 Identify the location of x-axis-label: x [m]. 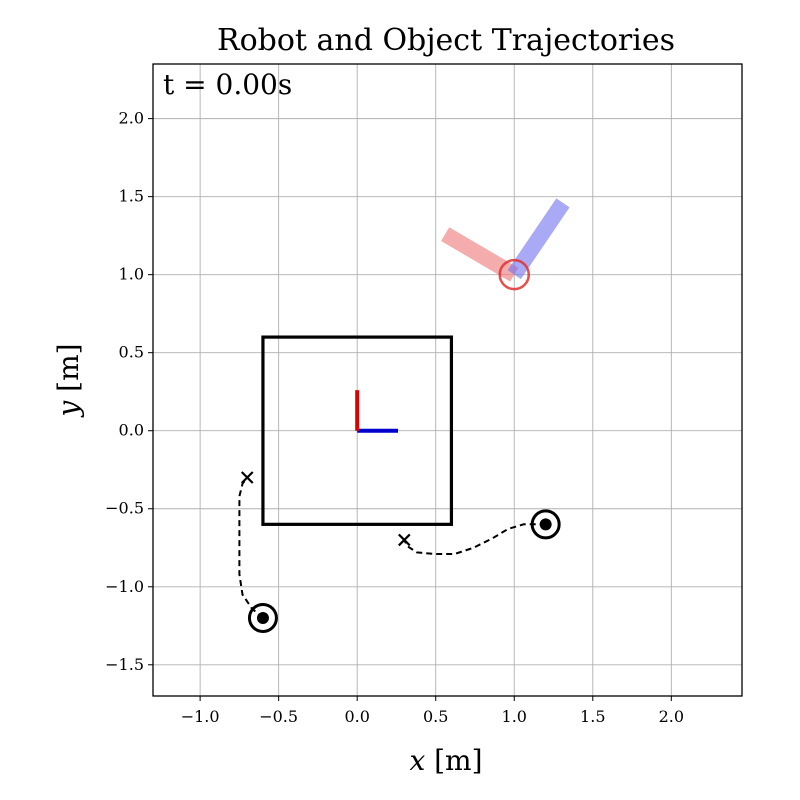
(445, 760).